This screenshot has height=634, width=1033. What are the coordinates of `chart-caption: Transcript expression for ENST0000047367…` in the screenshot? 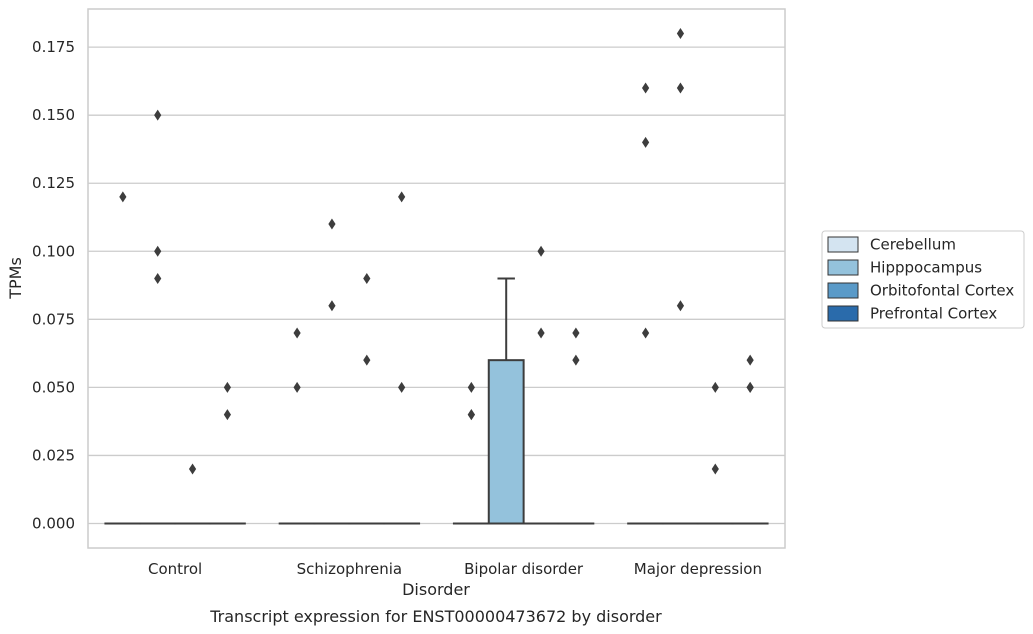 It's located at (435, 616).